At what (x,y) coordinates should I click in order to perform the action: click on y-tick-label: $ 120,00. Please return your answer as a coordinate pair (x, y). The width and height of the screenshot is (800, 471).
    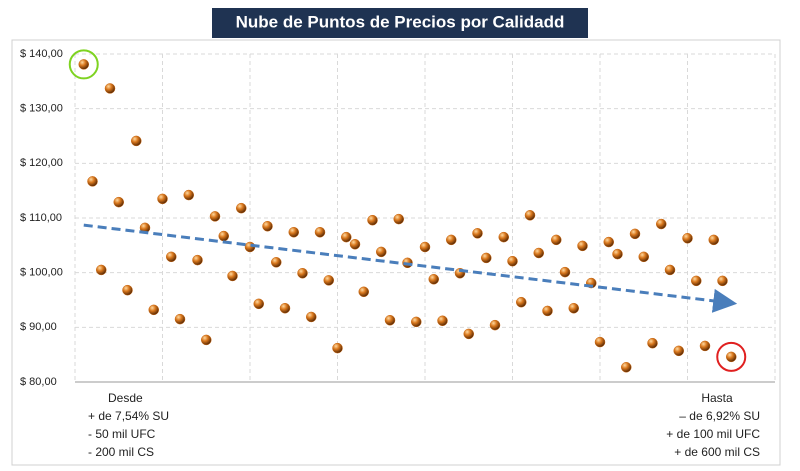
    Looking at the image, I should click on (41, 163).